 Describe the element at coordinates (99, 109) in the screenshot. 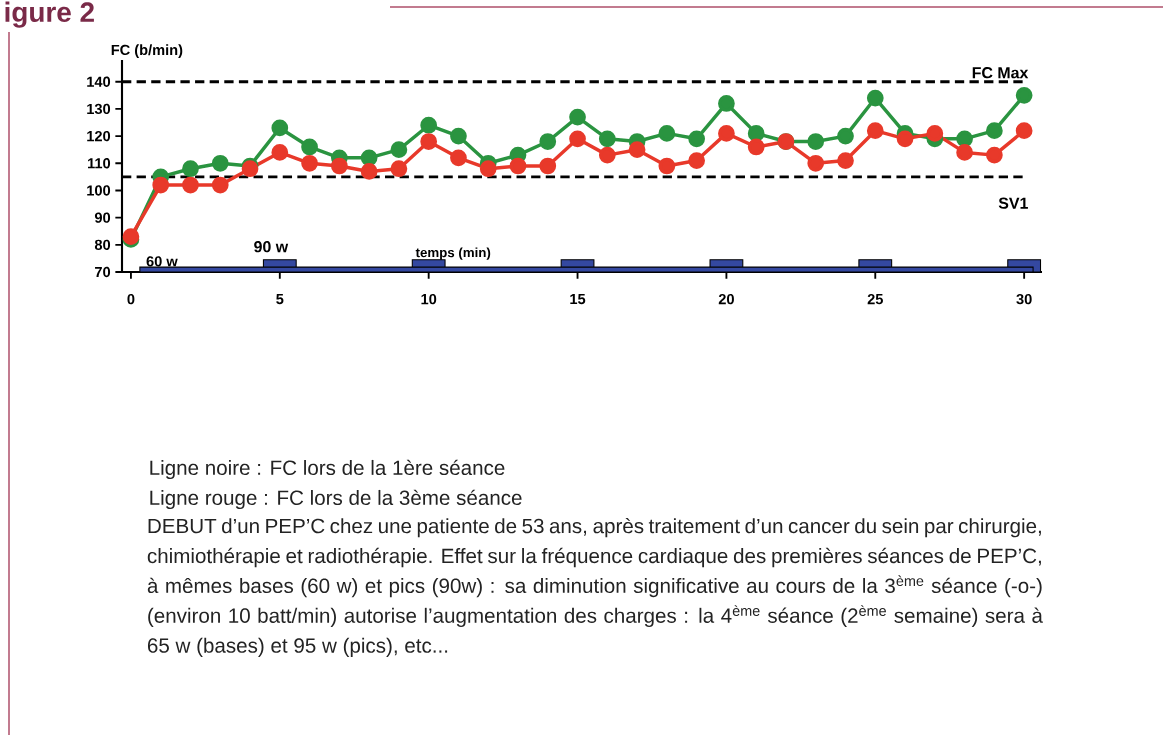

I see `y-tick-label: 130` at that location.